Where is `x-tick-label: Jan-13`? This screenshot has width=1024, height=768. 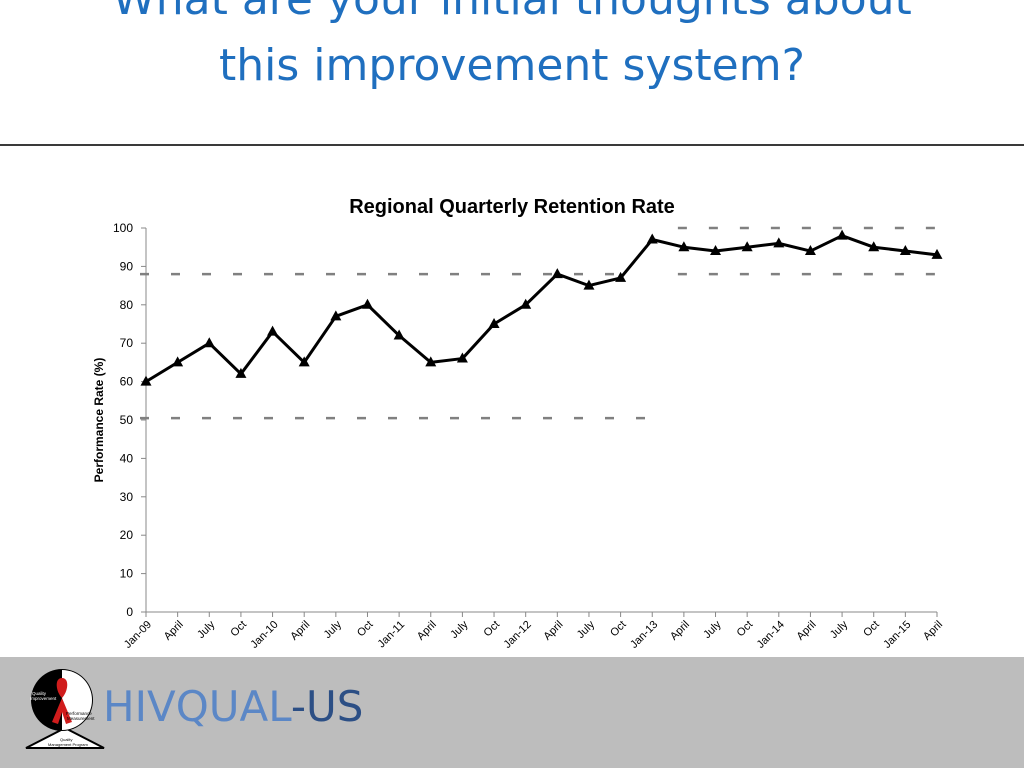 x-tick-label: Jan-13 is located at coordinates (644, 635).